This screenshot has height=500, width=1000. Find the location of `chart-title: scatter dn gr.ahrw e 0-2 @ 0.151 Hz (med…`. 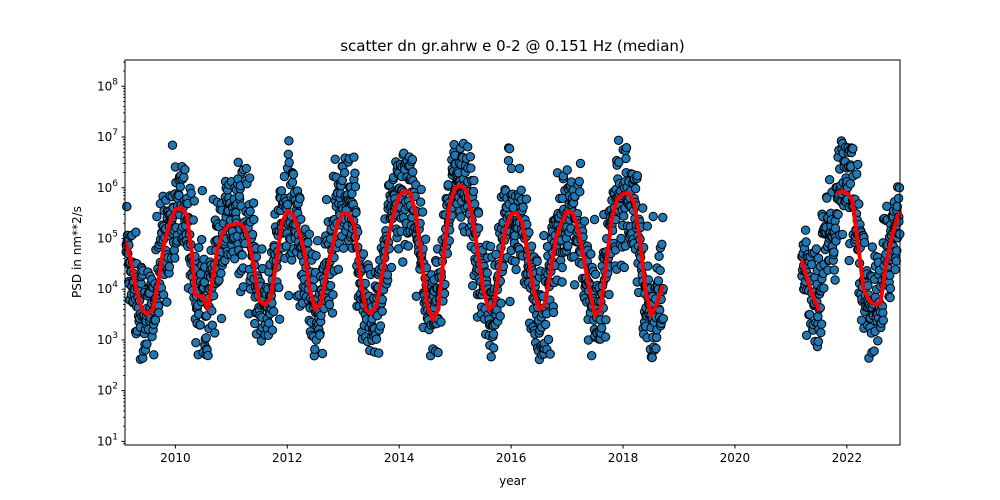

chart-title: scatter dn gr.ahrw e 0-2 @ 0.151 Hz (med… is located at coordinates (512, 46).